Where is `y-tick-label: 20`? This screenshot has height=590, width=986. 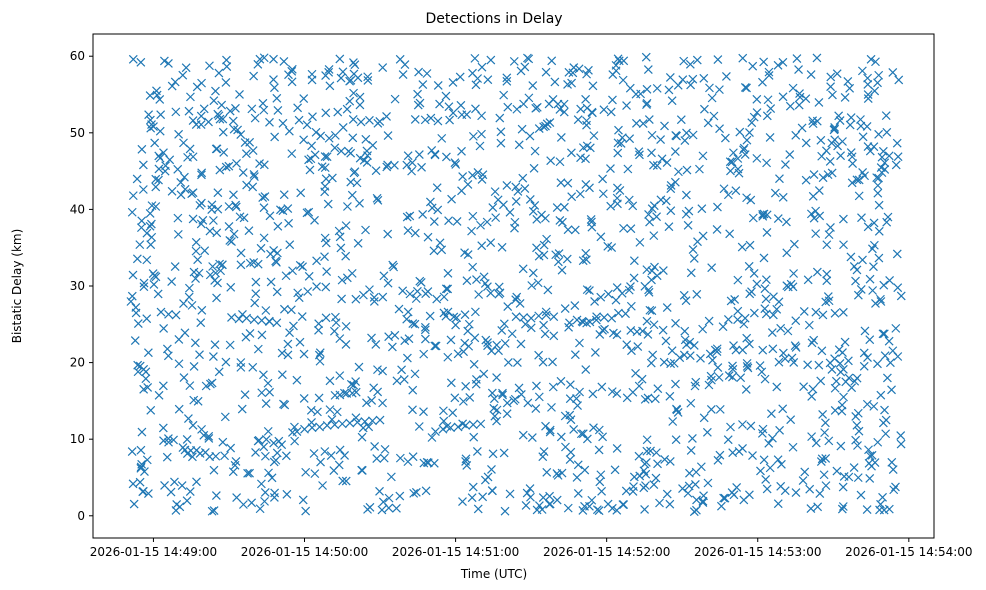 y-tick-label: 20 is located at coordinates (77, 363).